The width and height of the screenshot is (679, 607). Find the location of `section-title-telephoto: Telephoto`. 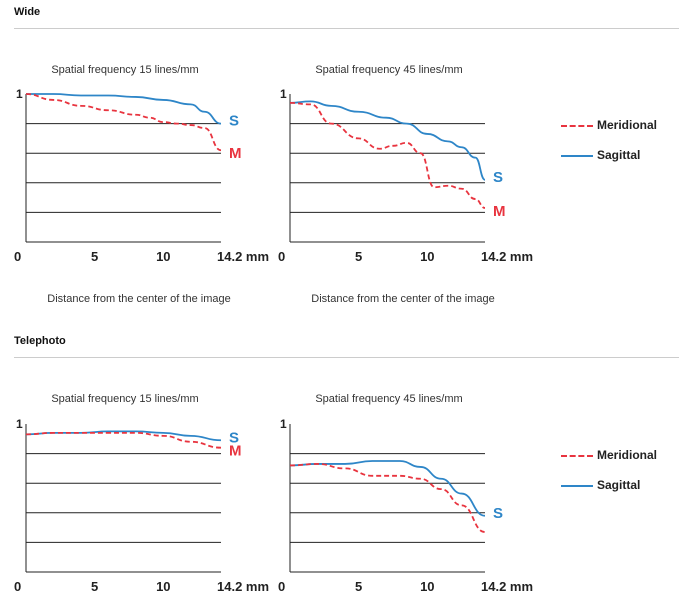

section-title-telephoto: Telephoto is located at coordinates (40, 341).